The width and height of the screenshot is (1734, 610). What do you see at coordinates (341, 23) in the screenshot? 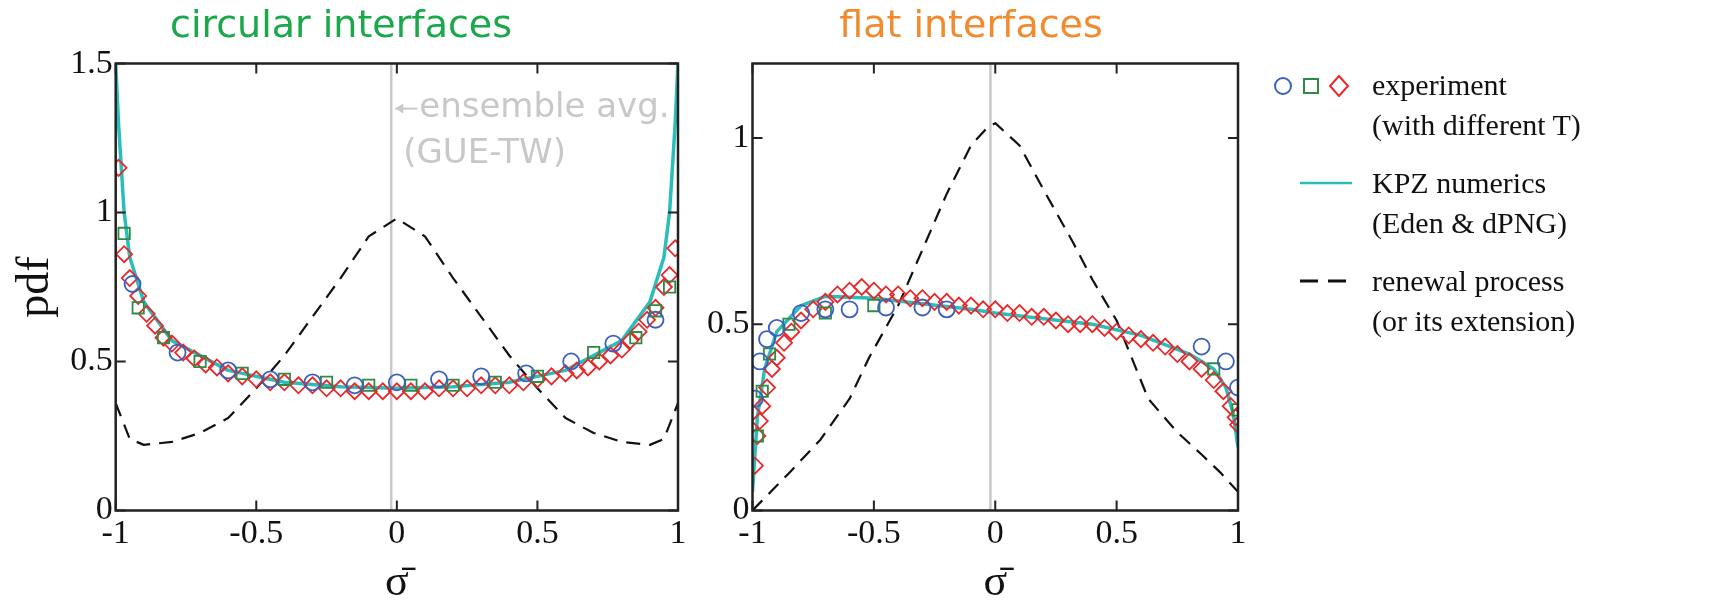
I see `chart-title: circular interfaces` at bounding box center [341, 23].